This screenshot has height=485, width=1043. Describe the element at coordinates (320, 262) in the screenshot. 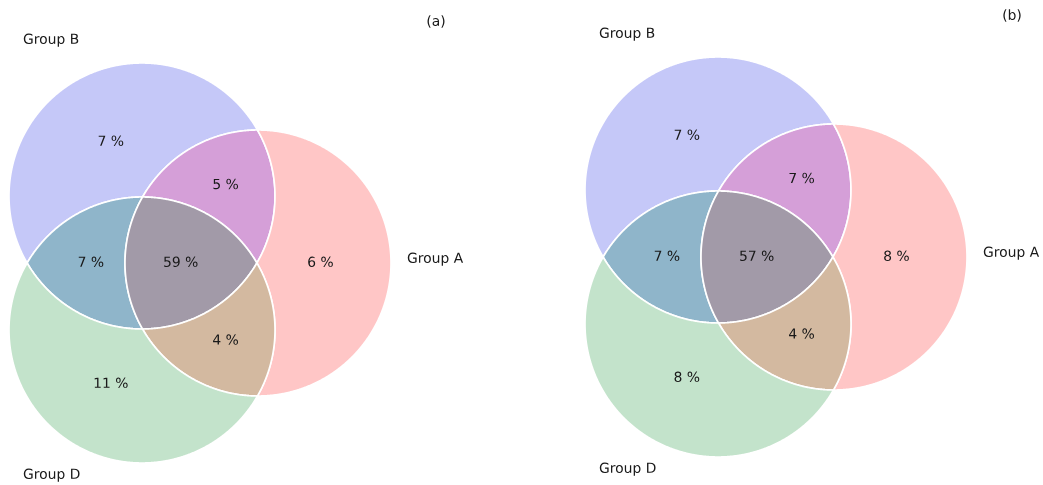

I see `data-label: 6 %` at that location.